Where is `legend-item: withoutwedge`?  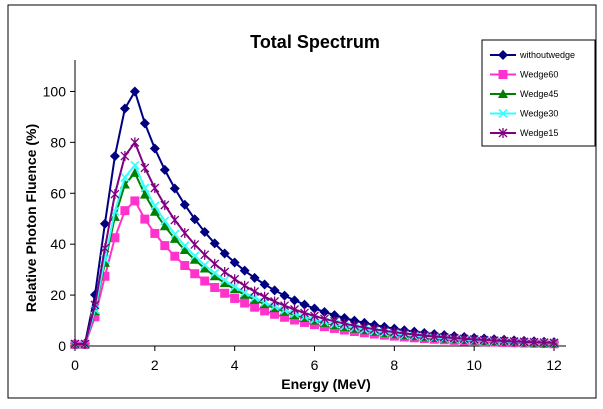
legend-item: withoutwedge is located at coordinates (532, 55).